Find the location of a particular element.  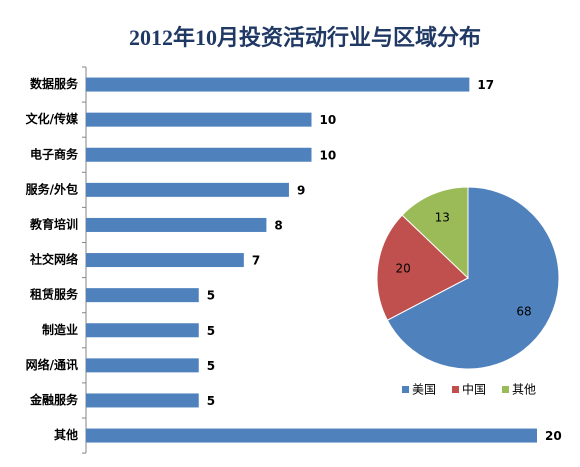

value-label: 8 is located at coordinates (278, 225).